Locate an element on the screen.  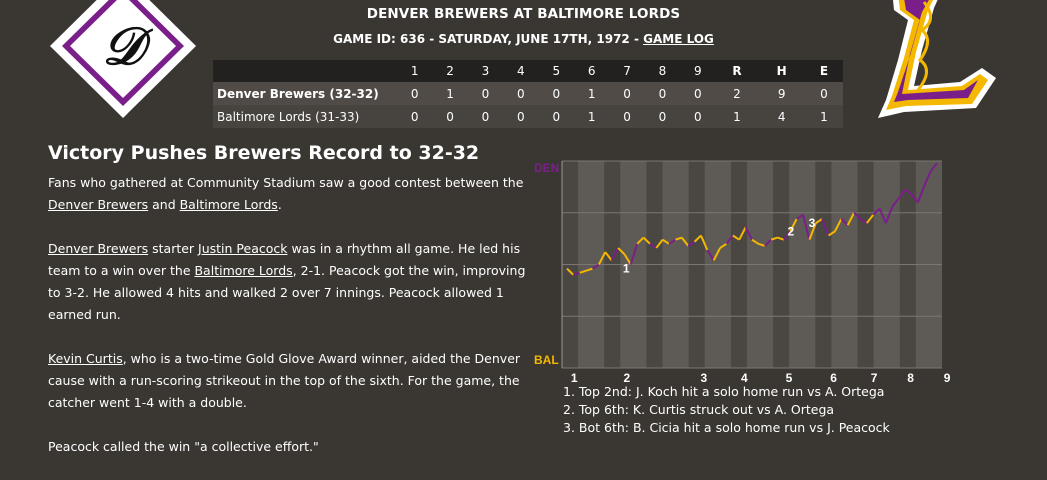
runs-header: R is located at coordinates (737, 71).